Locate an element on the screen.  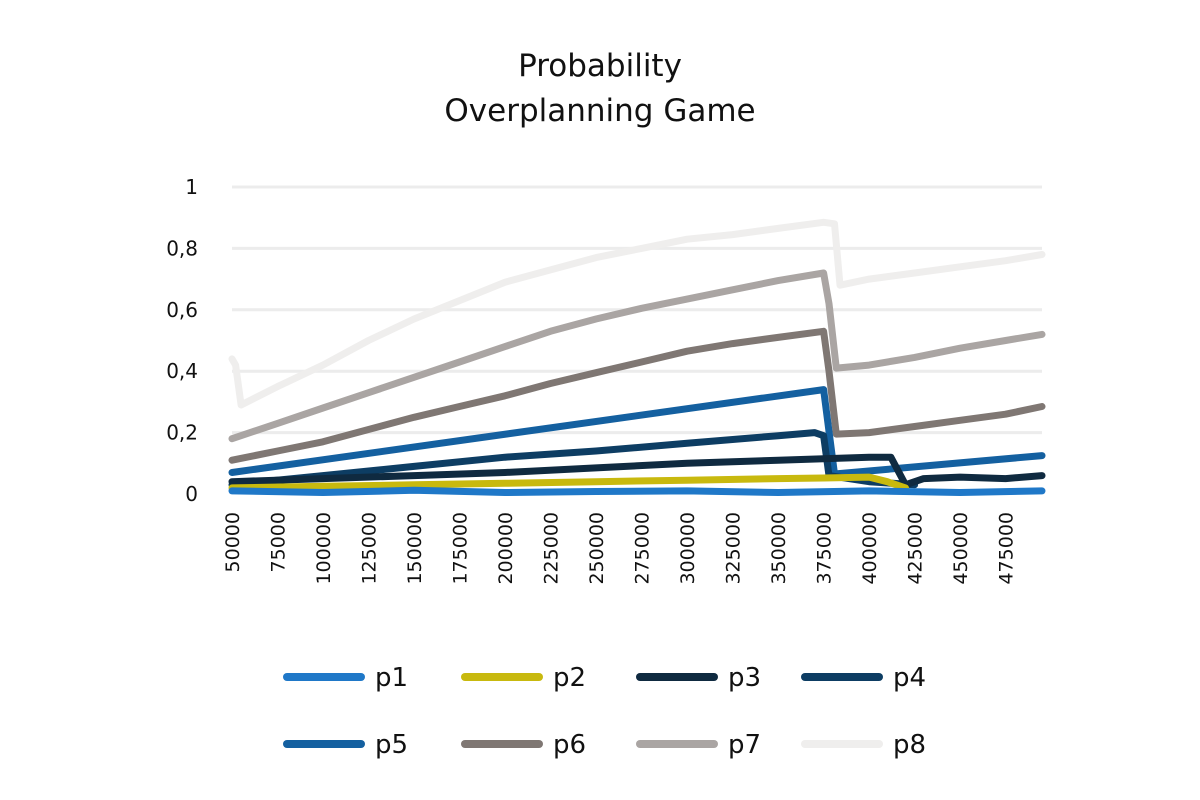
x-tick-label: 350000 is located at coordinates (779, 548).